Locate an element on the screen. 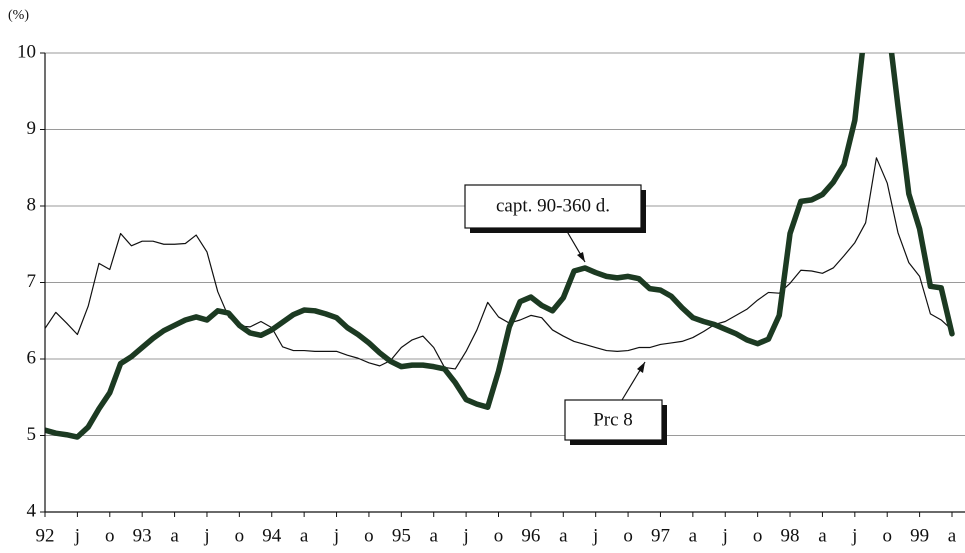  y-tick-label: 4 is located at coordinates (32, 510).